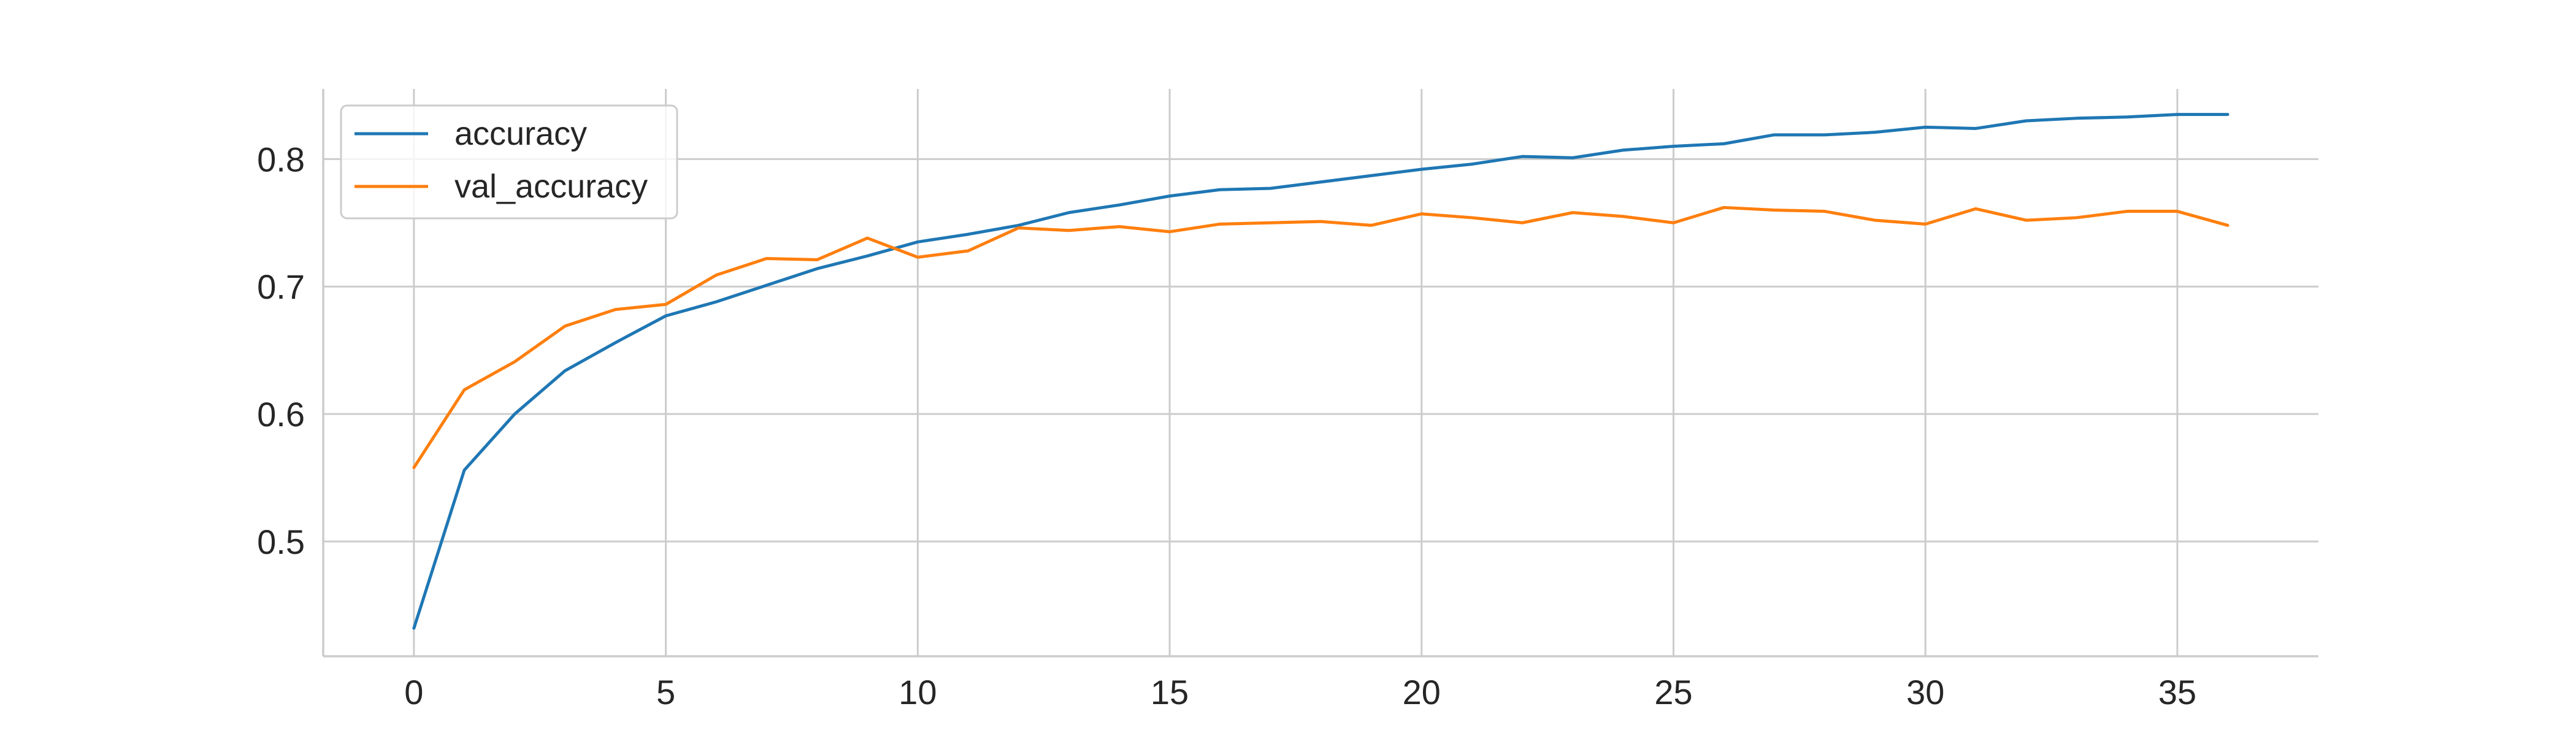  Describe the element at coordinates (281, 286) in the screenshot. I see `y-tick-label-2: 0.7` at that location.